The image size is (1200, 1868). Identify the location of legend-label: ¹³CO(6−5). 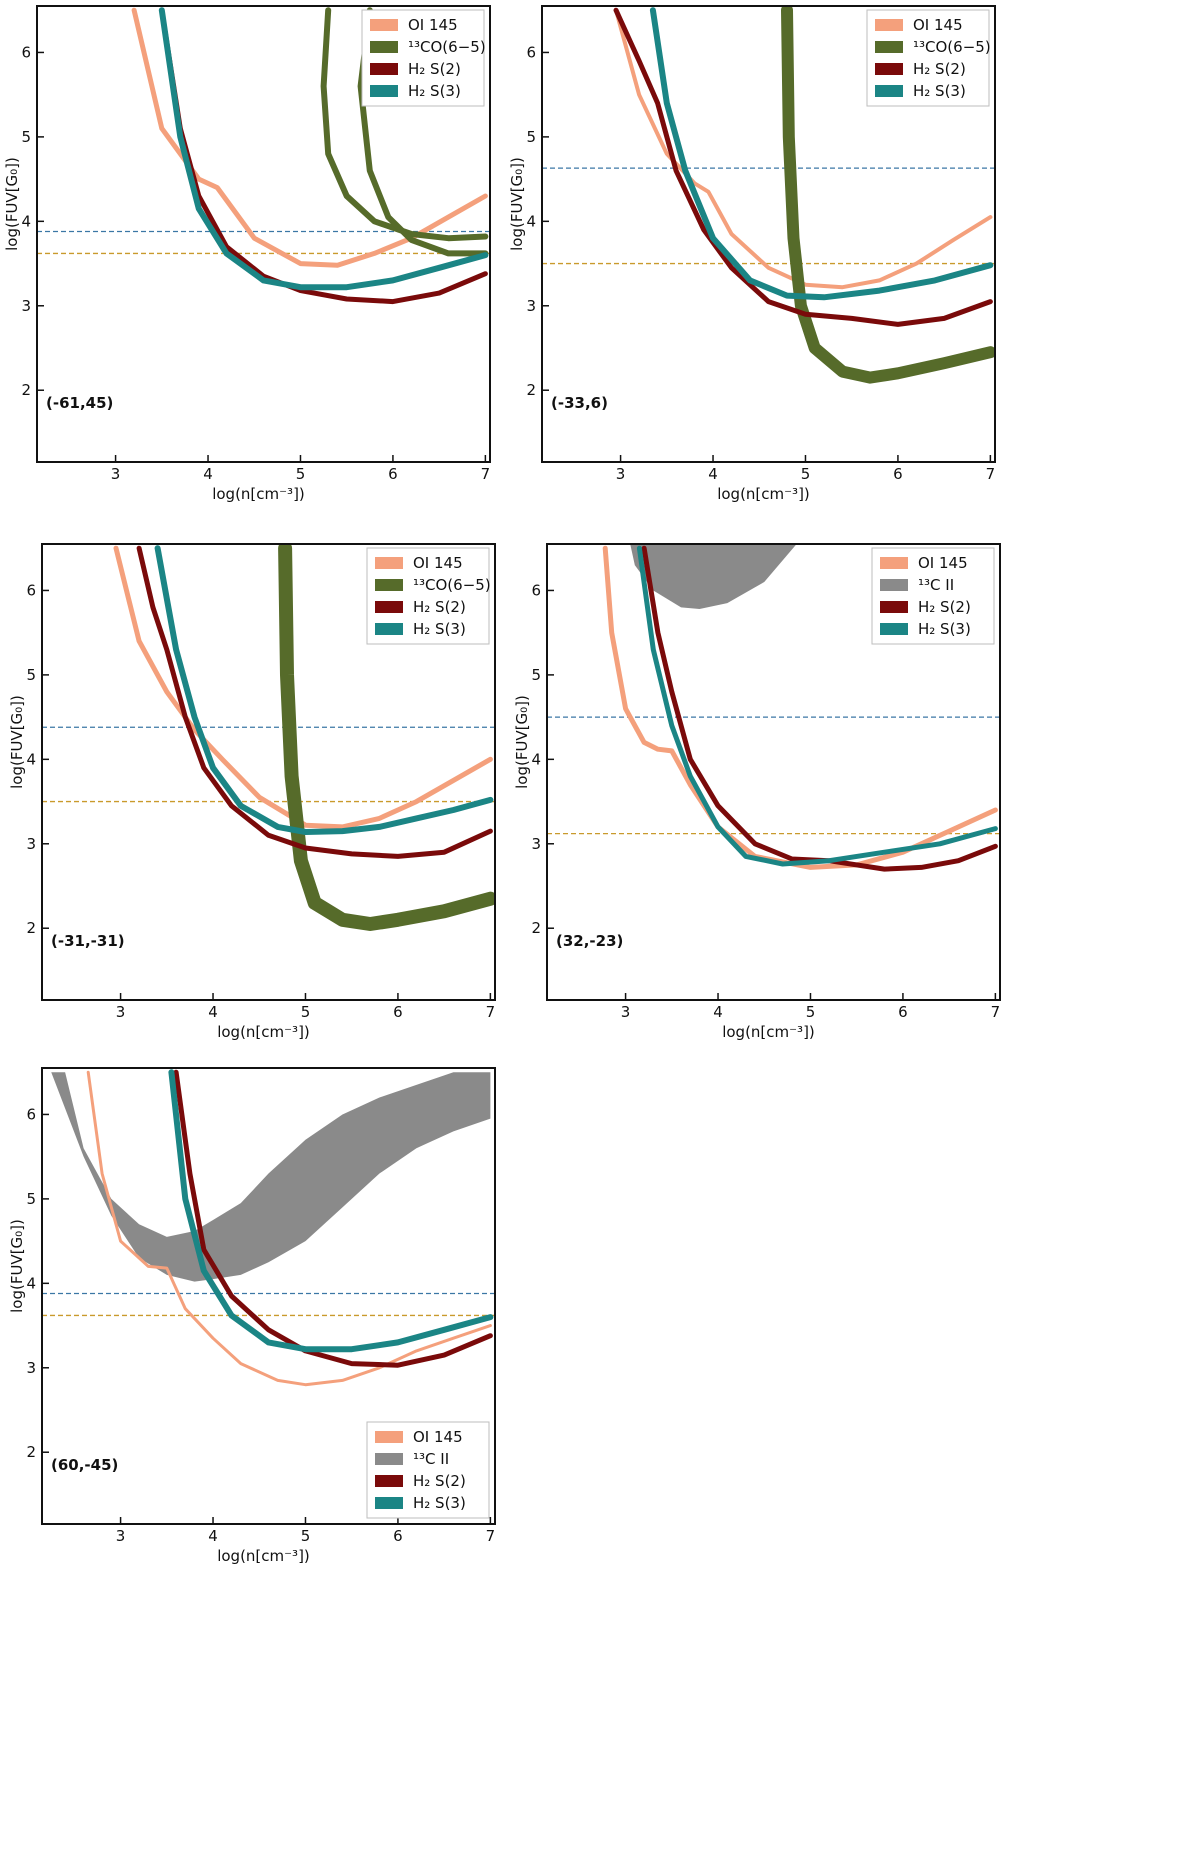
(952, 47).